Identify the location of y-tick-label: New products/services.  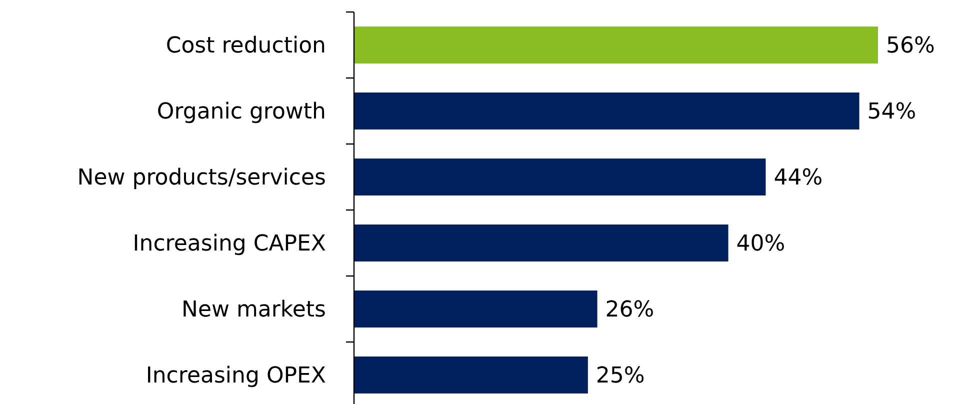
(201, 178).